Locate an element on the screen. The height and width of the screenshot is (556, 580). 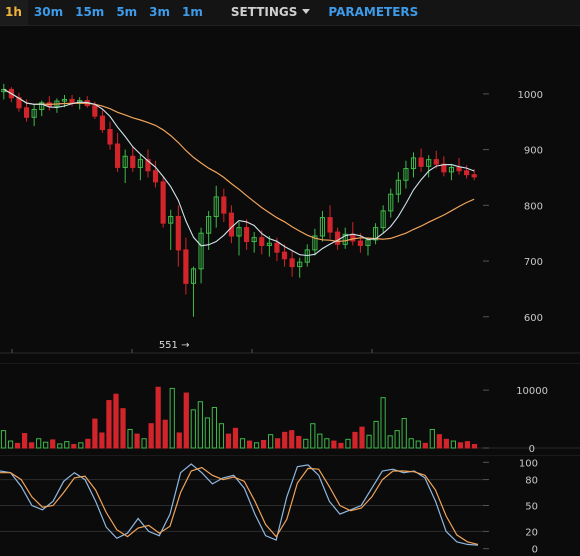
timeframe-1h-tab: 1h is located at coordinates (14, 12).